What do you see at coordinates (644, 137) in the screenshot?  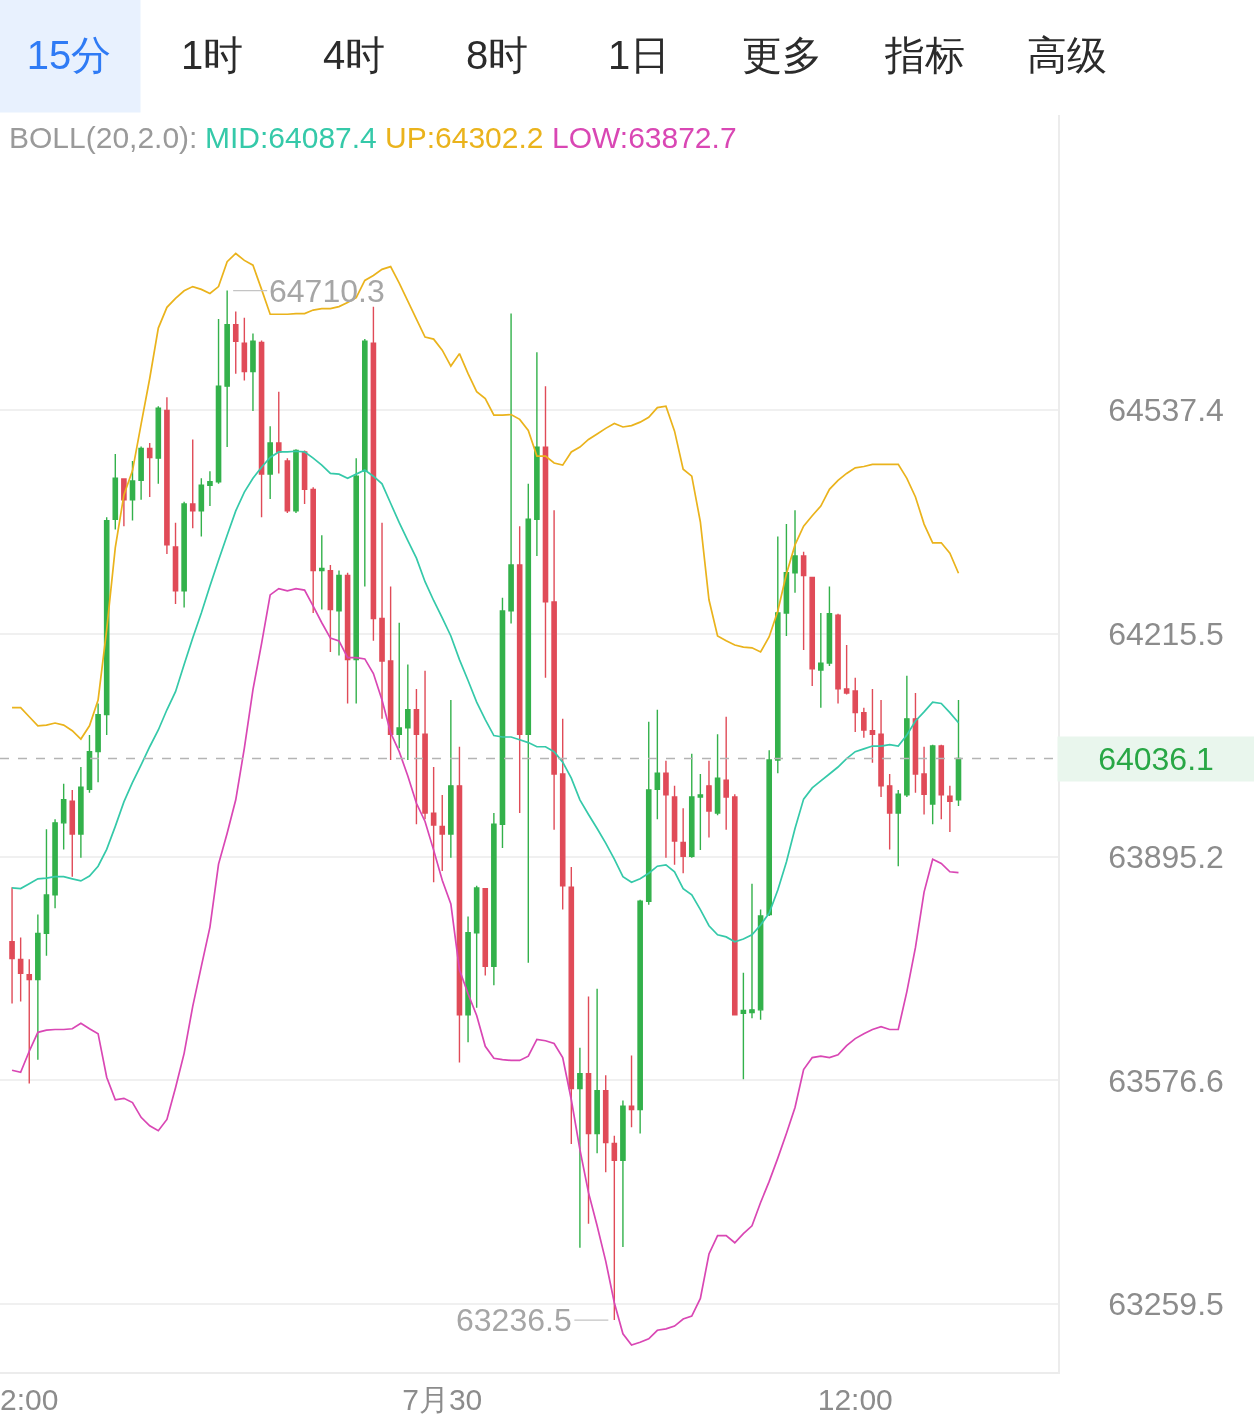 I see `text: LOW:63872.7` at bounding box center [644, 137].